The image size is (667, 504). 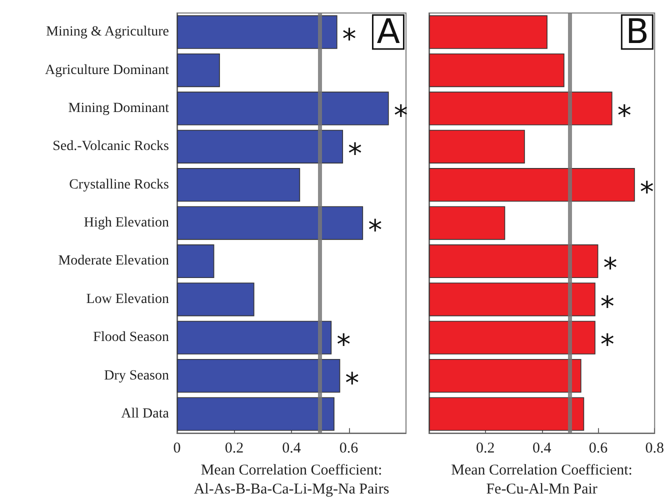 What do you see at coordinates (126, 223) in the screenshot?
I see `y-tick-label: High Elevation` at bounding box center [126, 223].